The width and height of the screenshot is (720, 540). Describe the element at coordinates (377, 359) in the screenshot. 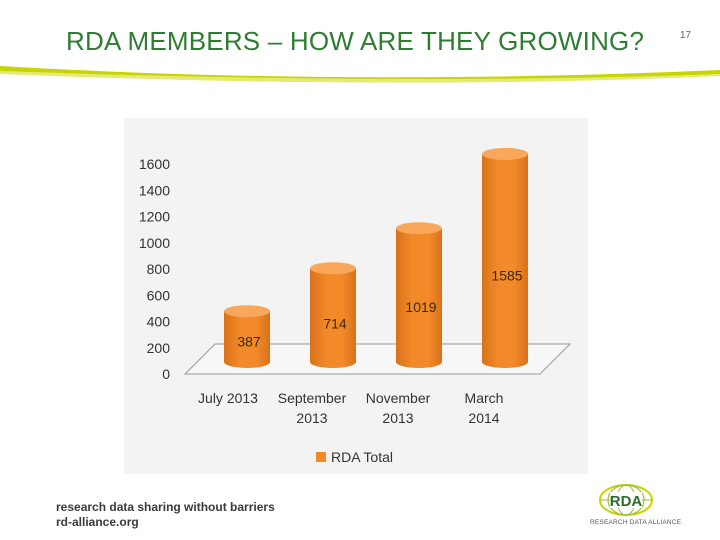

I see `chart-floor` at that location.